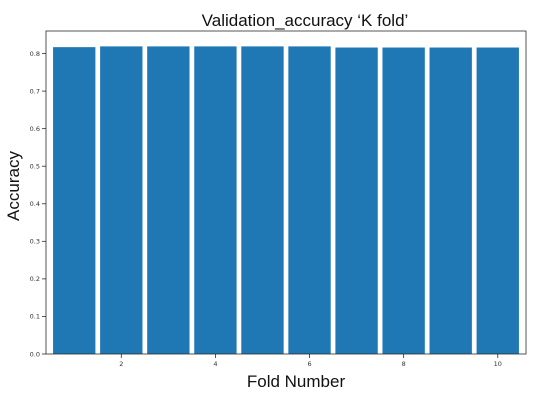 The height and width of the screenshot is (402, 550). Describe the element at coordinates (296, 381) in the screenshot. I see `x-axis-label: Fold Number` at that location.